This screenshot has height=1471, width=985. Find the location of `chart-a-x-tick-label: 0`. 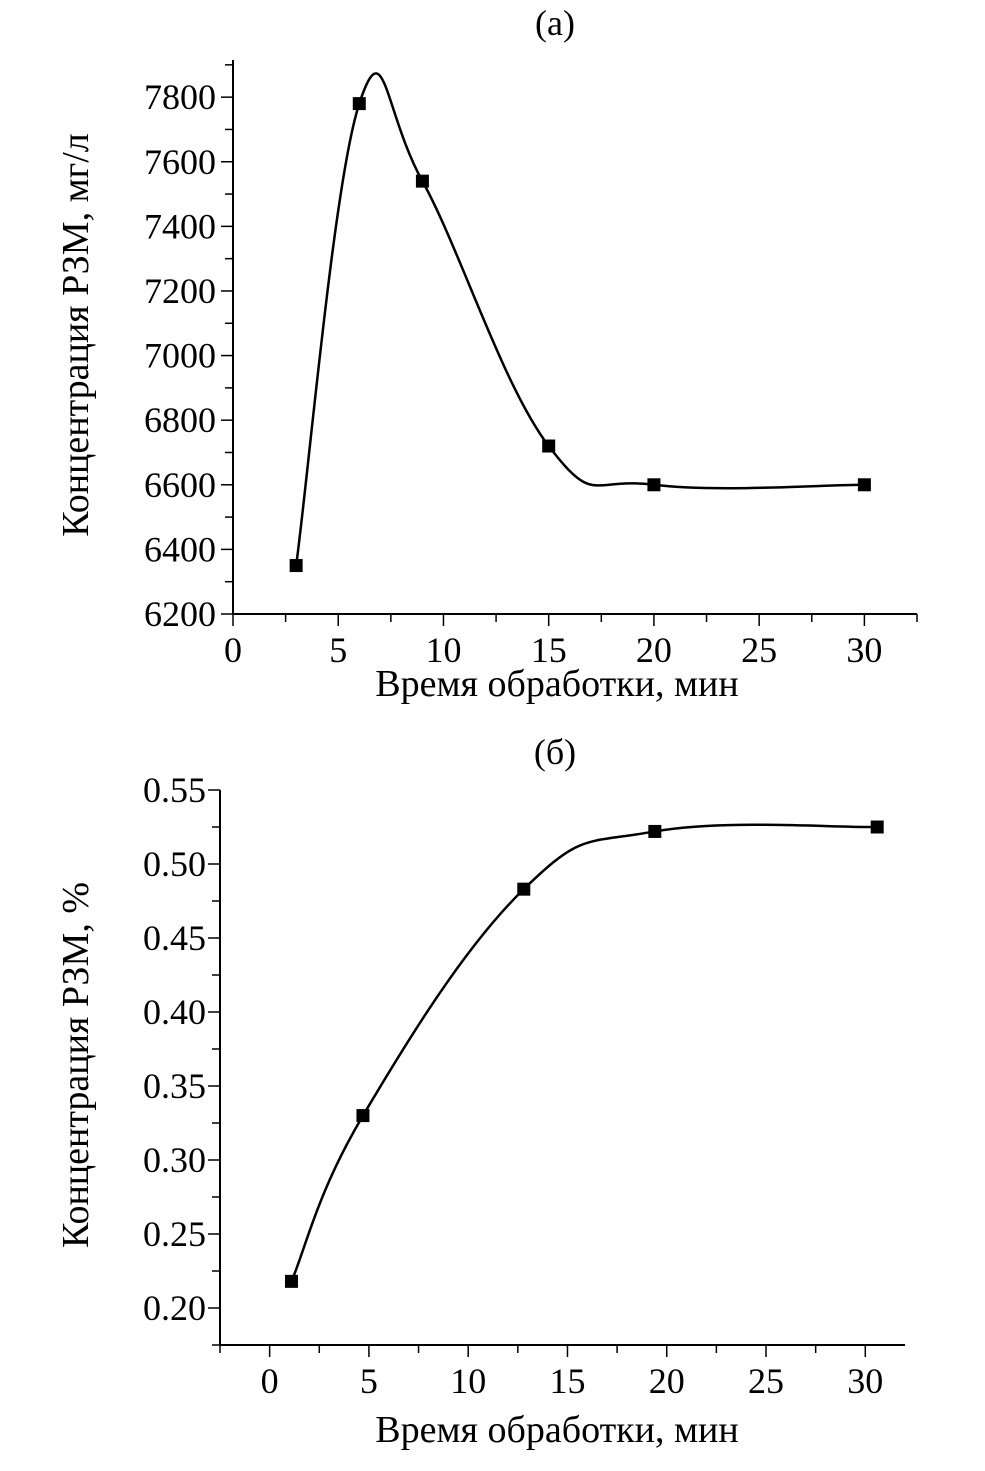

chart-a-x-tick-label: 0 is located at coordinates (233, 650).